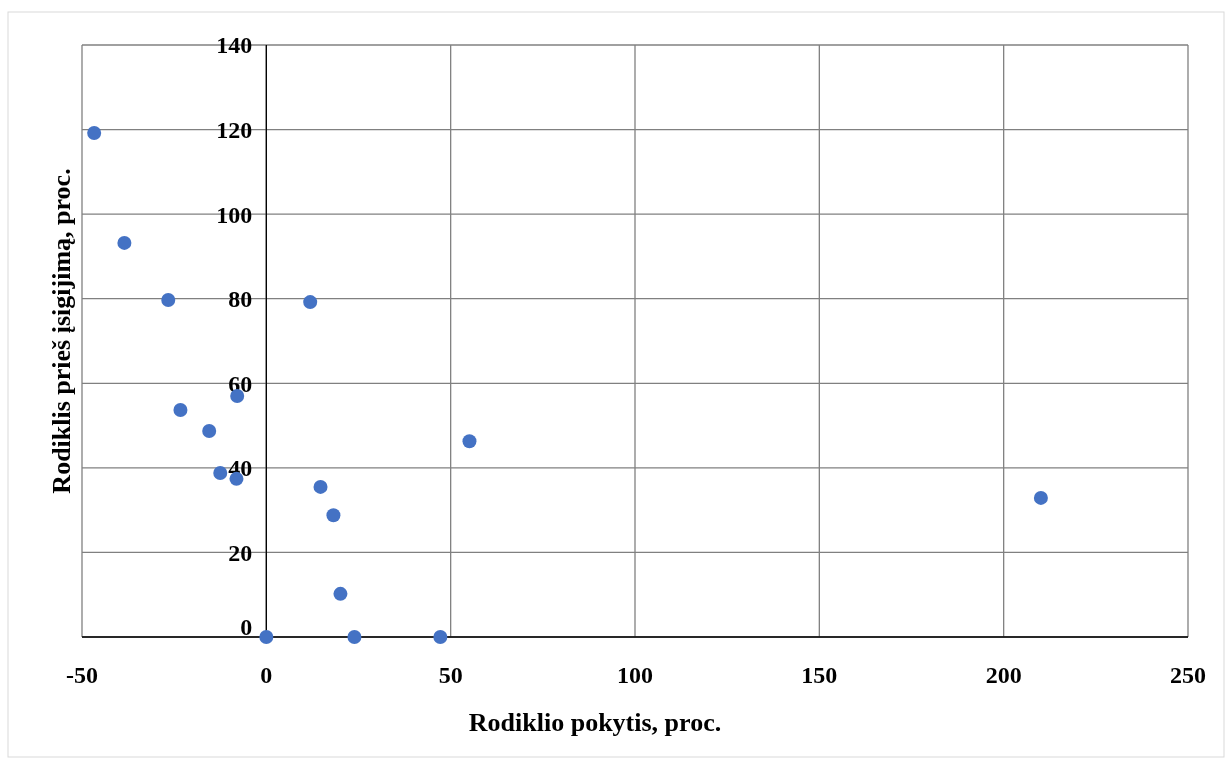 The width and height of the screenshot is (1232, 763). Describe the element at coordinates (240, 552) in the screenshot. I see `y-tick-label: 20` at that location.